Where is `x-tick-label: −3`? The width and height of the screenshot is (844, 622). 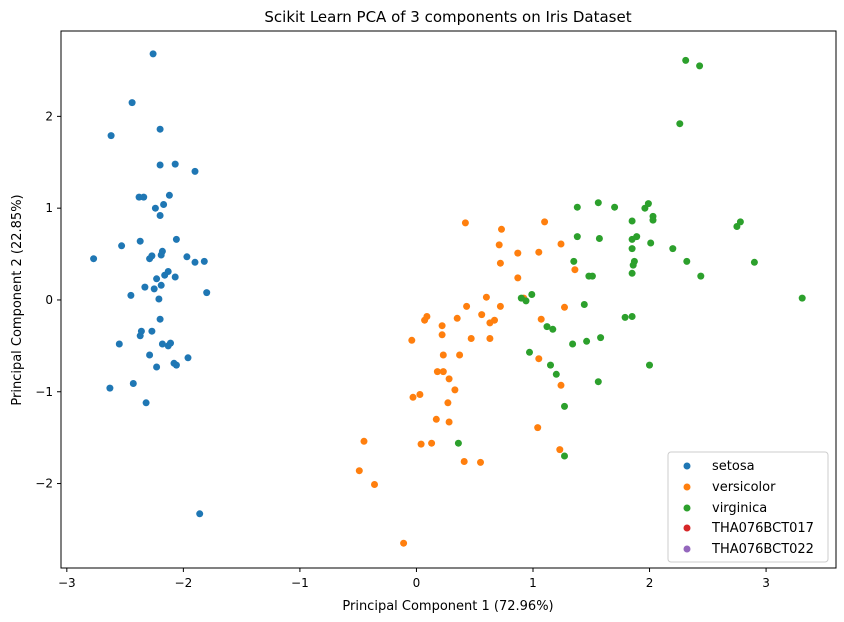 x-tick-label: −3 is located at coordinates (67, 583).